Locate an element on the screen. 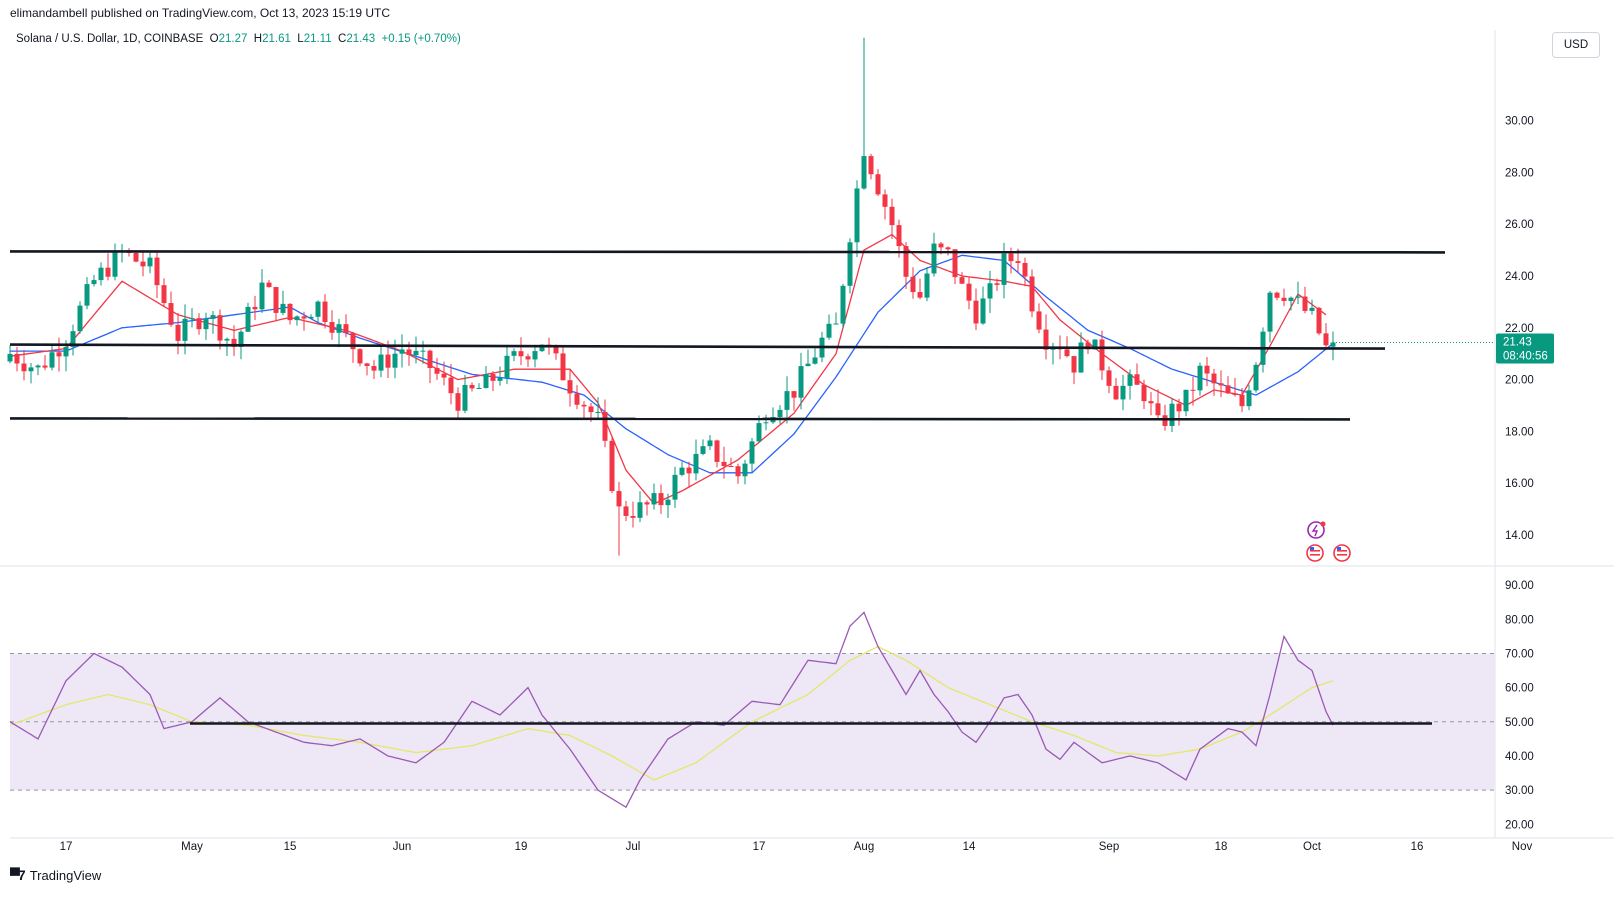 The image size is (1614, 901). time-tick-label: 16 is located at coordinates (1417, 847).